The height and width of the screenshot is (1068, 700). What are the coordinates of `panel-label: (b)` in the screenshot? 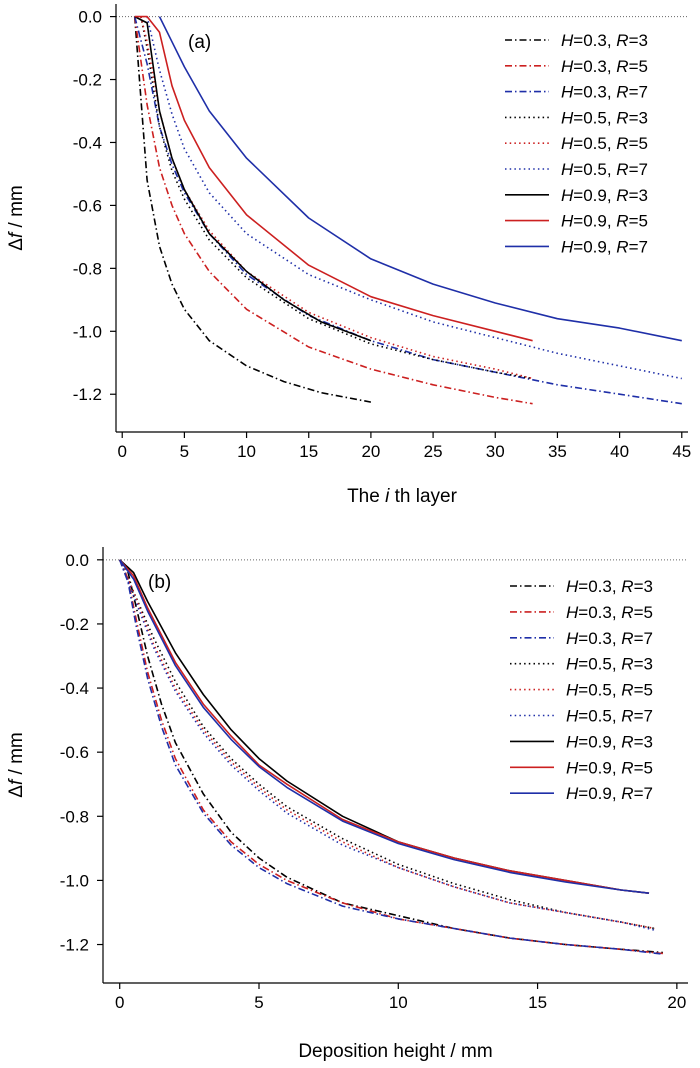 It's located at (159, 582).